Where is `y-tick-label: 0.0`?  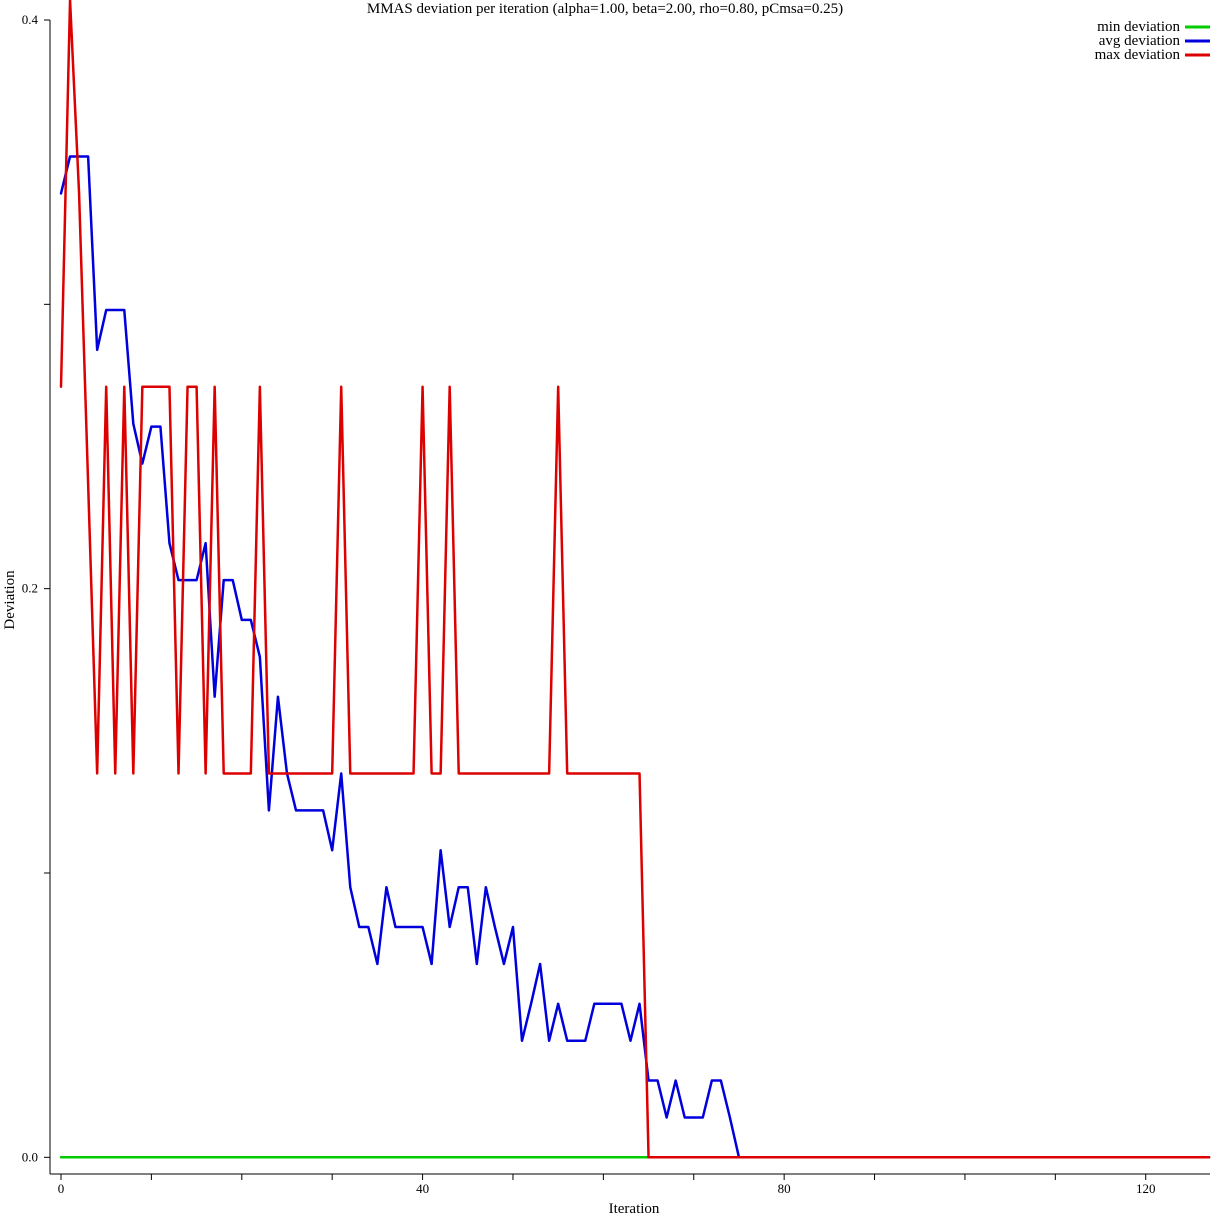
y-tick-label: 0.0 is located at coordinates (30, 1156).